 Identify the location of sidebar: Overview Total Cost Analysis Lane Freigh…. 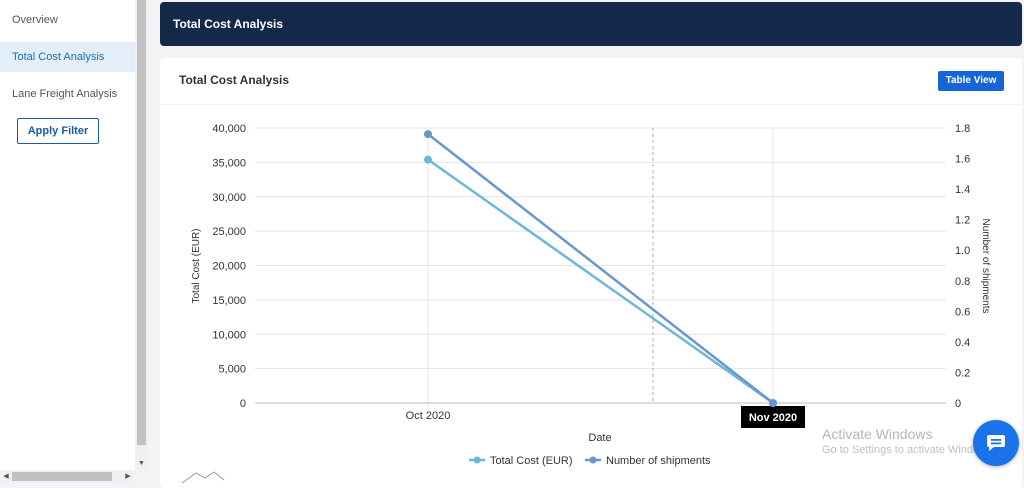
(67, 241).